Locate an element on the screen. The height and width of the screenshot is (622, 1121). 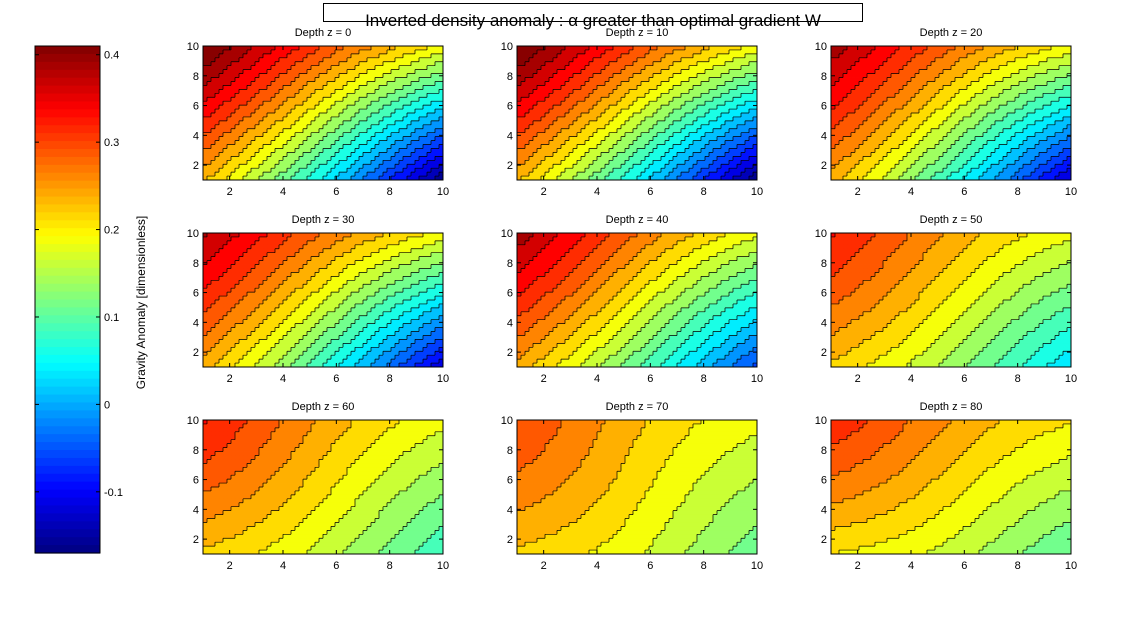
contour-lines is located at coordinates (637, 113).